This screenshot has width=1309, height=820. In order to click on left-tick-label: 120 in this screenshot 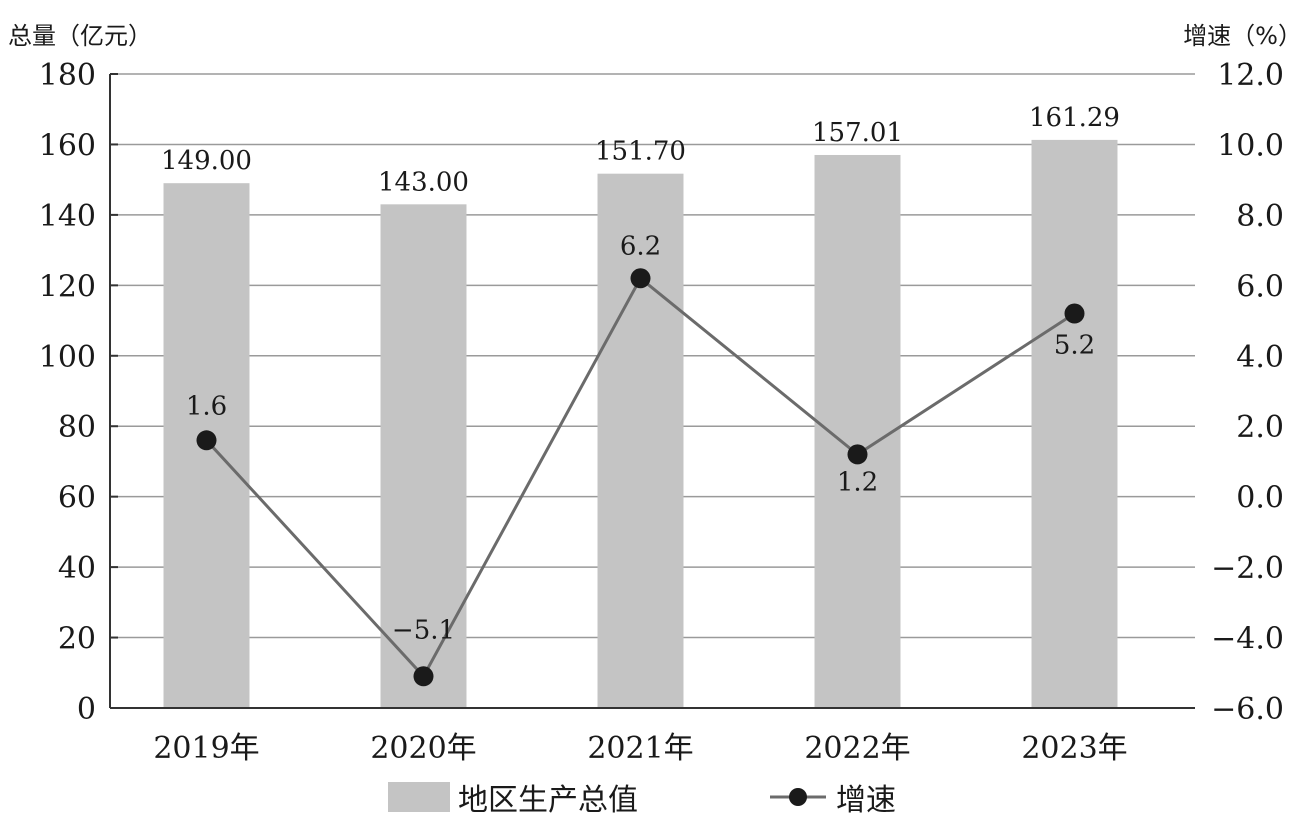, I will do `click(67, 286)`.